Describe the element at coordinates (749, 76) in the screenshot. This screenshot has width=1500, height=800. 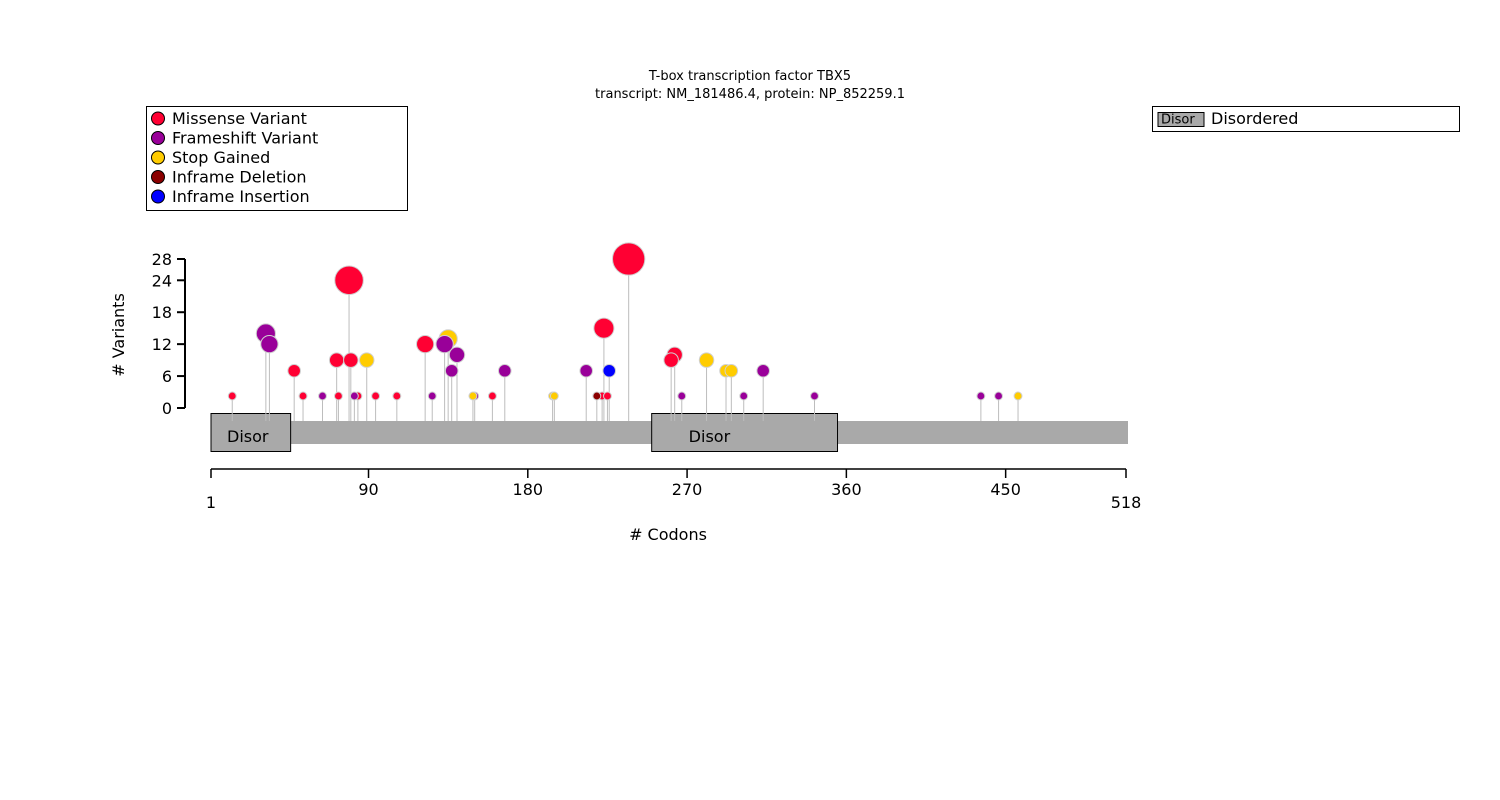
I see `chart-title: T-box transcription factor TBX5` at that location.